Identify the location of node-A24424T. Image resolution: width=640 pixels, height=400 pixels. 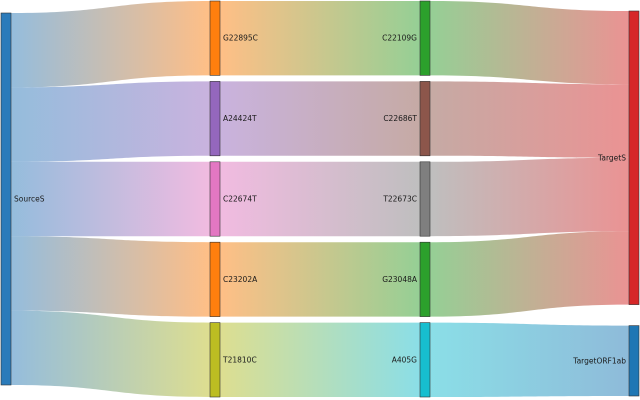
(215, 119).